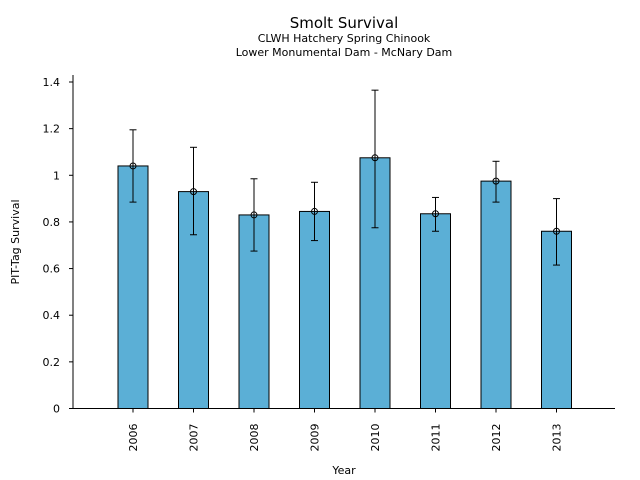 The height and width of the screenshot is (480, 640). I want to click on x-tick-label: 2010, so click(375, 438).